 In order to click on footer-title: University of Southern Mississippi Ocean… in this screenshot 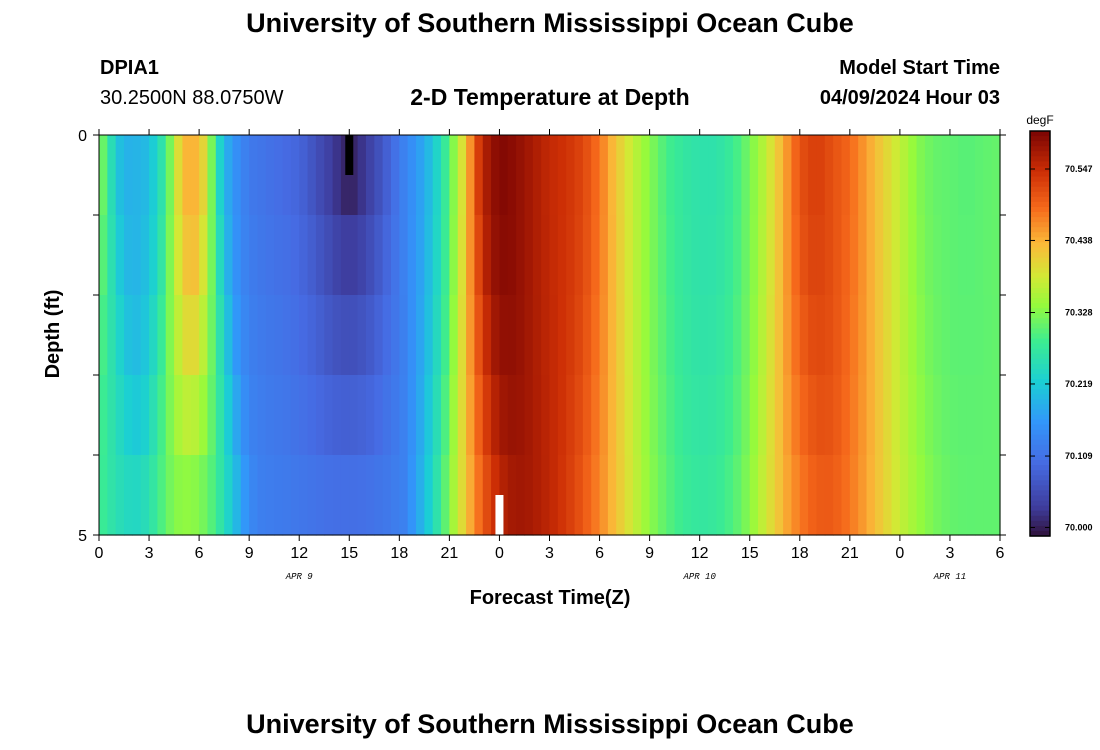, I will do `click(550, 724)`.